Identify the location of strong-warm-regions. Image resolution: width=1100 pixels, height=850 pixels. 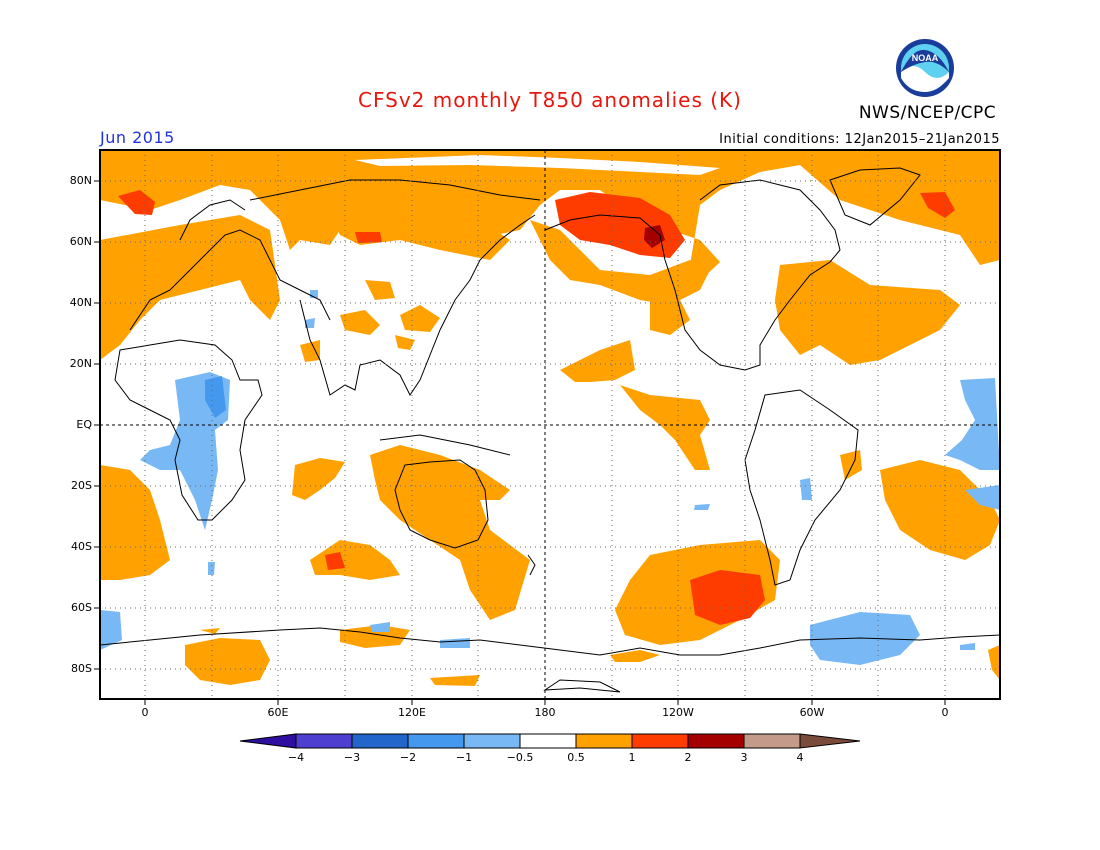
(654, 236).